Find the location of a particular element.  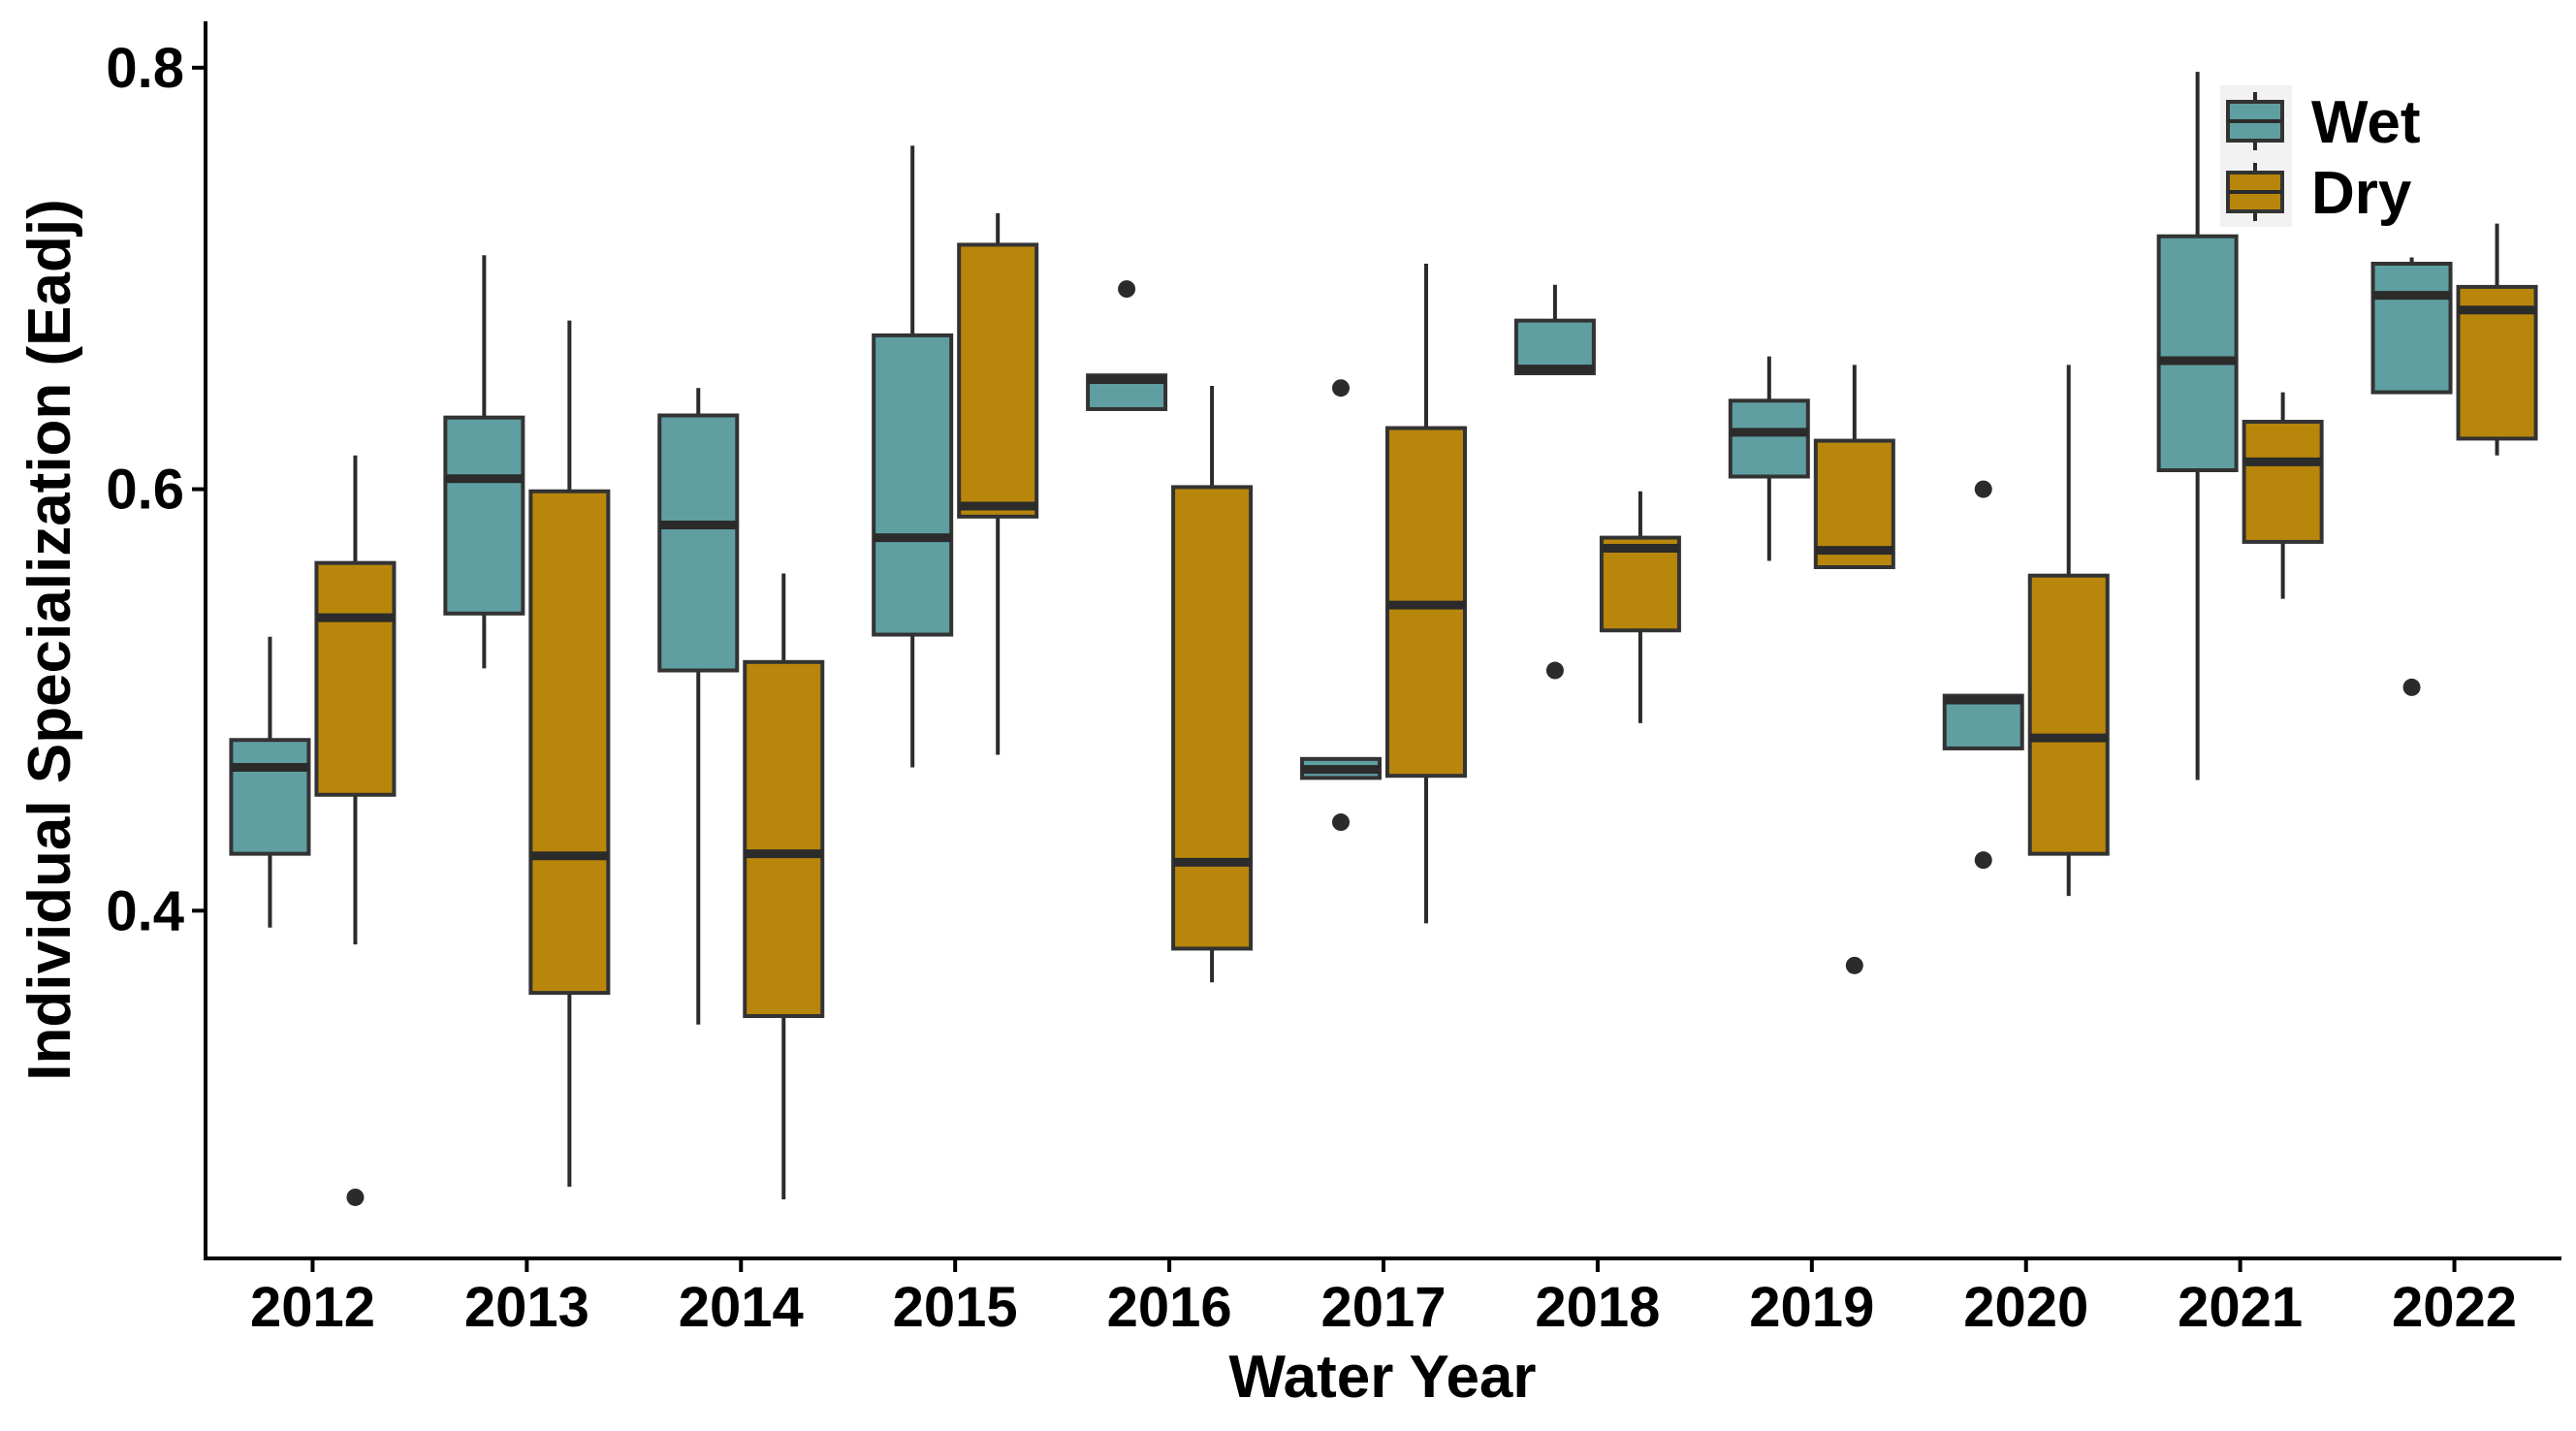

box-dry-2021 is located at coordinates (2283, 495).